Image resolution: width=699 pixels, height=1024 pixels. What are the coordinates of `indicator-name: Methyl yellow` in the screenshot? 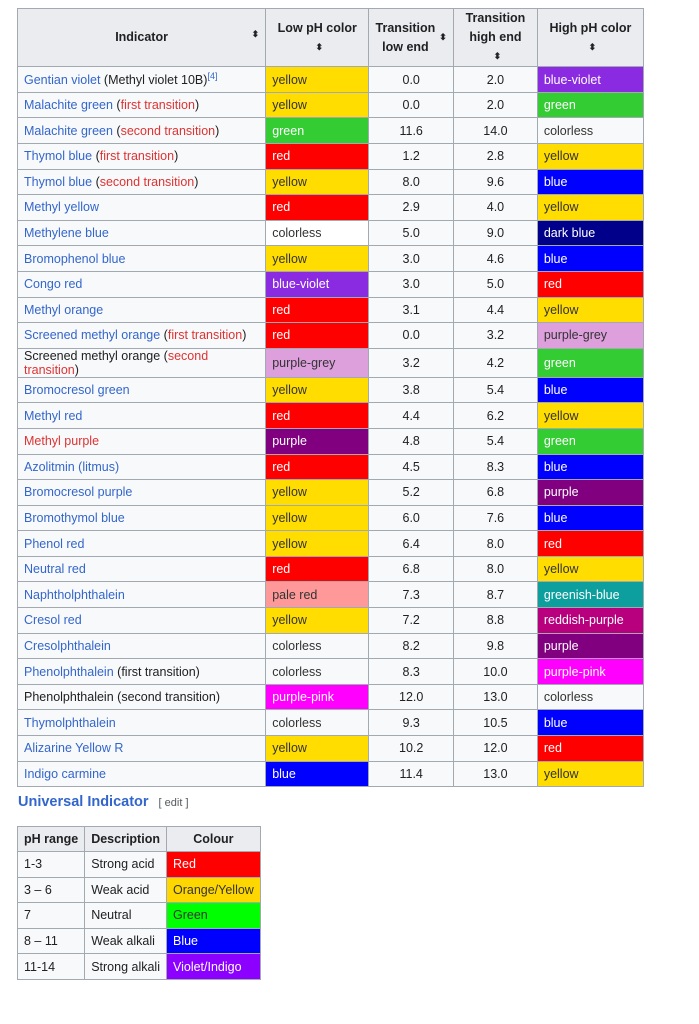 It's located at (62, 207).